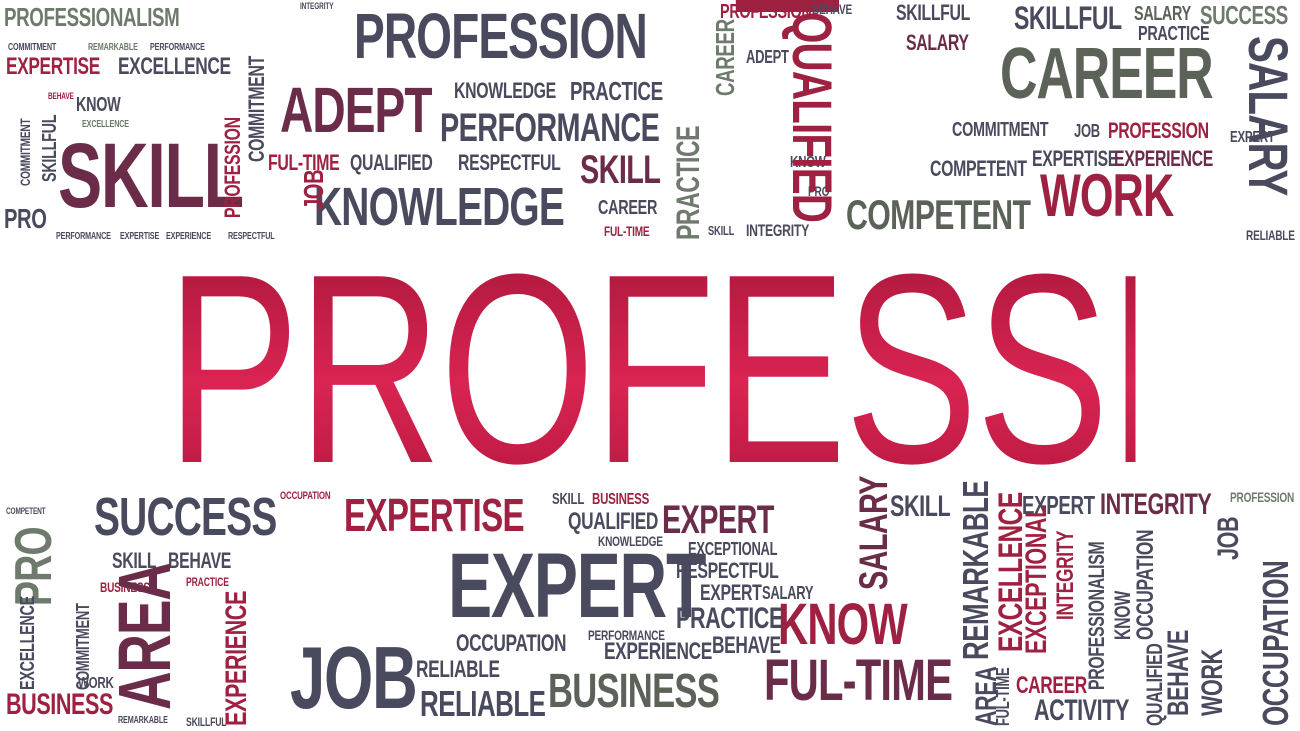 The height and width of the screenshot is (731, 1300). Describe the element at coordinates (1081, 710) in the screenshot. I see `cloud-word: ACTIVITY` at that location.